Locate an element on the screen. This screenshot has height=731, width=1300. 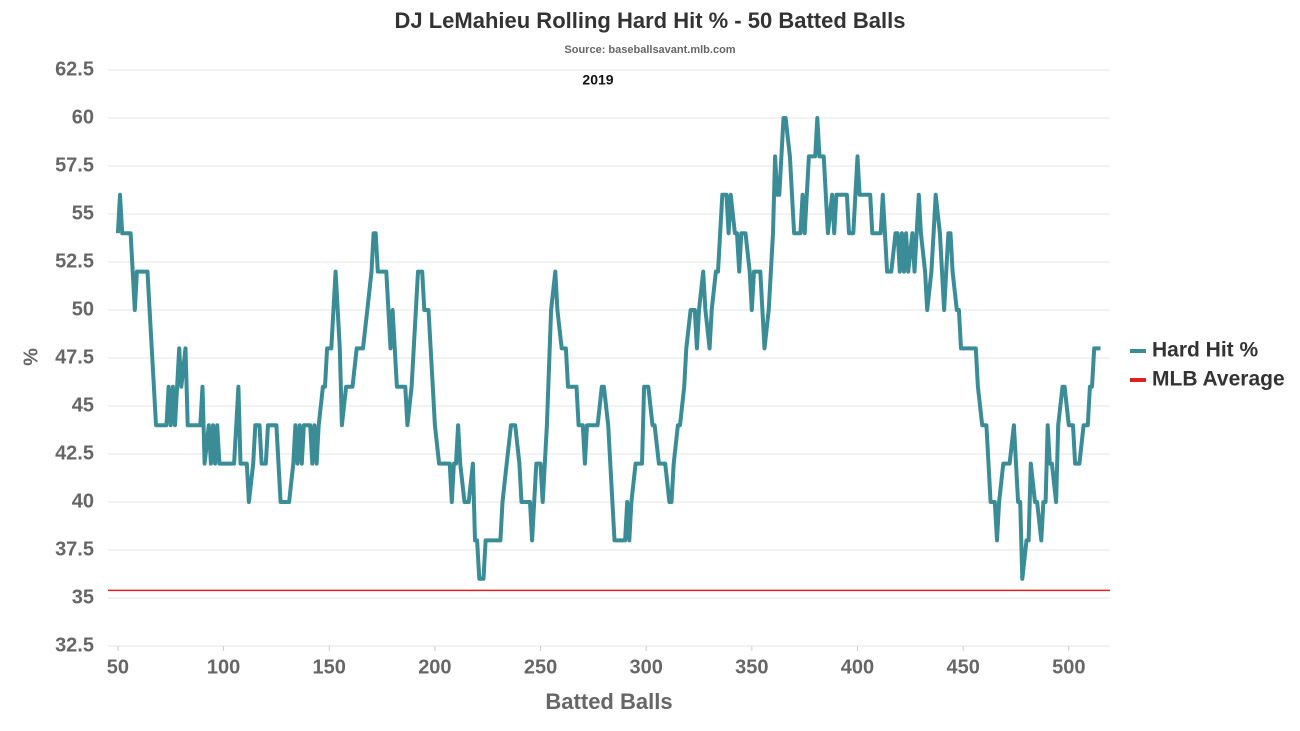
x-tick-label: 300 is located at coordinates (646, 667).